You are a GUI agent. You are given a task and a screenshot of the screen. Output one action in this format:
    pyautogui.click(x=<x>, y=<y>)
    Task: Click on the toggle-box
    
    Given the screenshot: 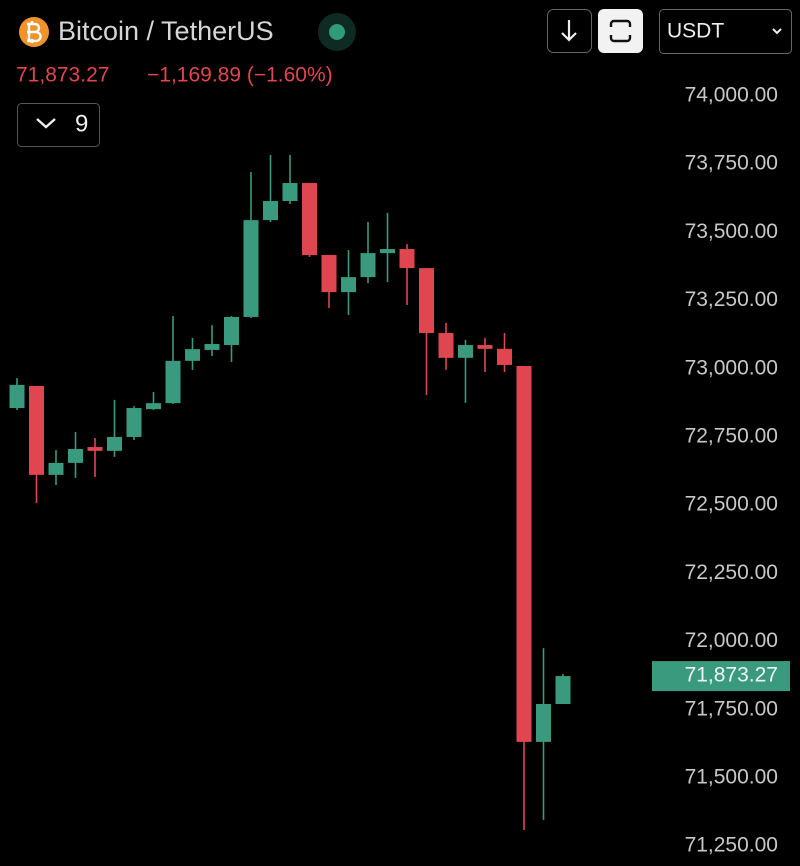 What is the action you would take?
    pyautogui.click(x=58, y=125)
    